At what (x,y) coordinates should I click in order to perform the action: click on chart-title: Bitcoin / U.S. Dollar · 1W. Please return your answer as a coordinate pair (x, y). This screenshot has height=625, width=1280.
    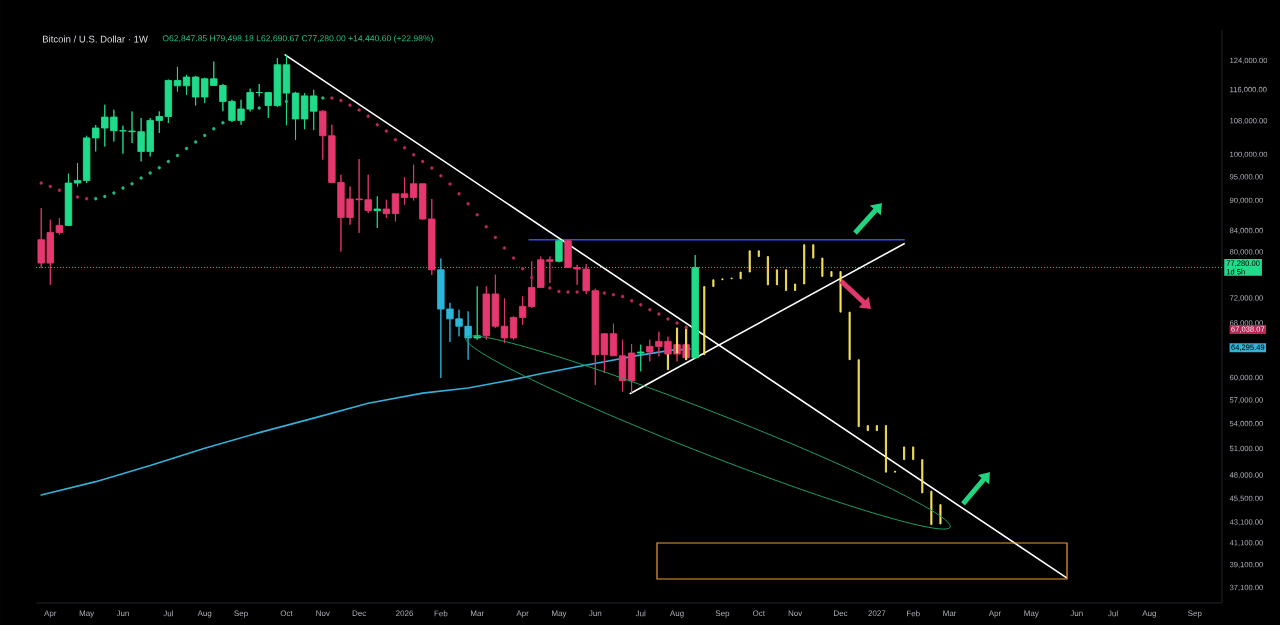
    Looking at the image, I should click on (95, 39).